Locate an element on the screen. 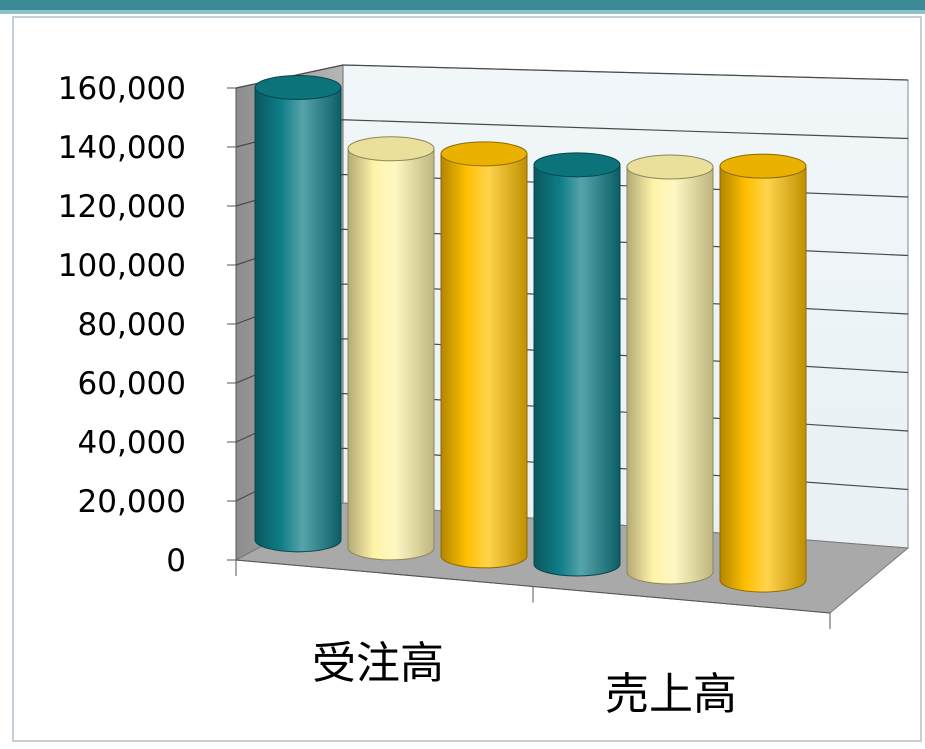  y-tick-label: 60,000 is located at coordinates (132, 384).